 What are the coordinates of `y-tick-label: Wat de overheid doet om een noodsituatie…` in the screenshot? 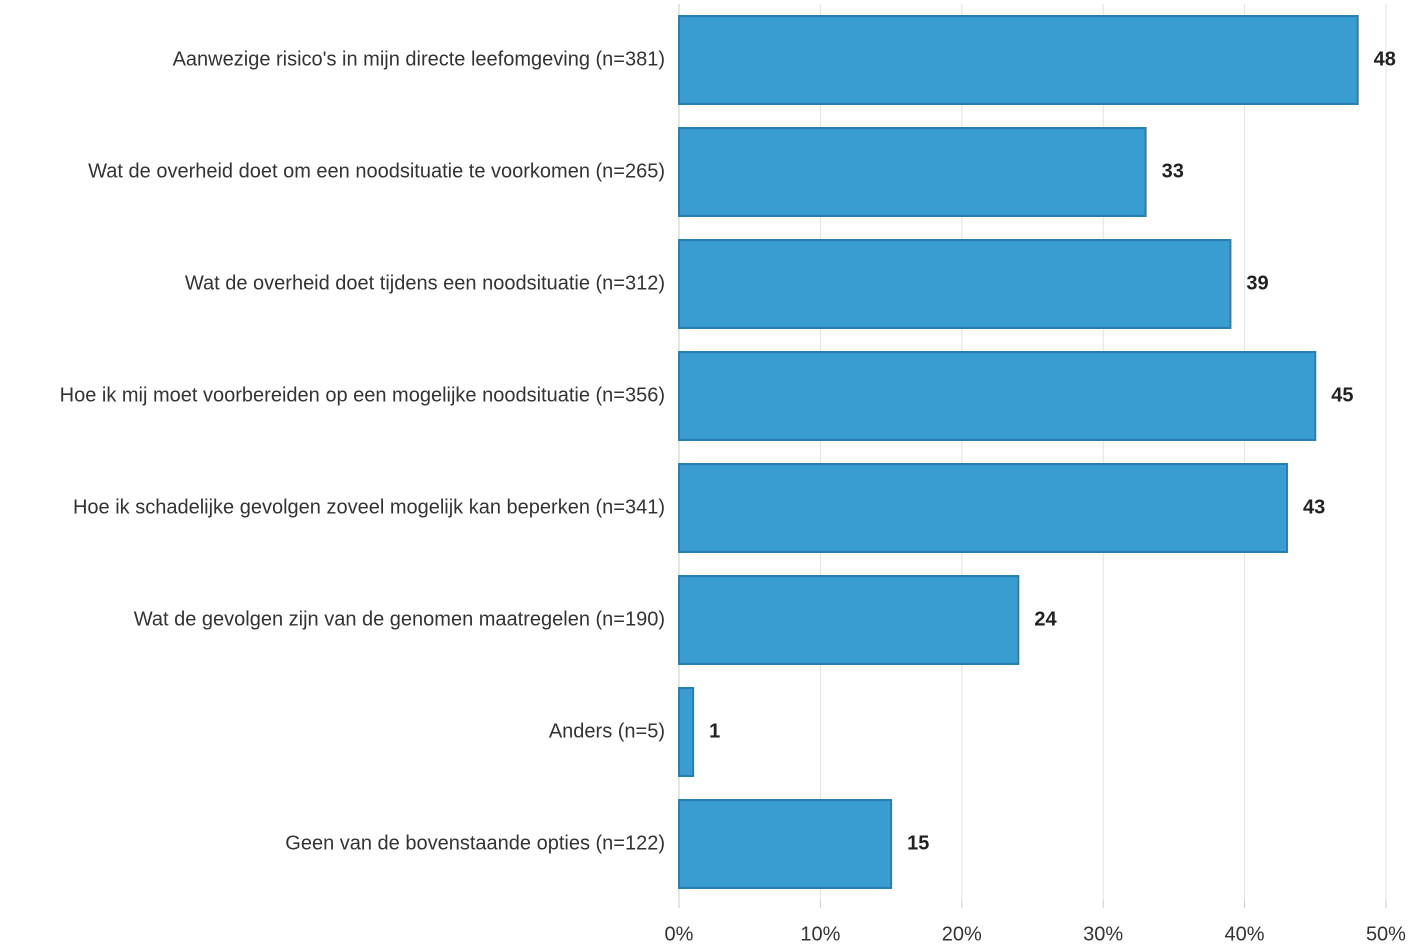 It's located at (376, 171).